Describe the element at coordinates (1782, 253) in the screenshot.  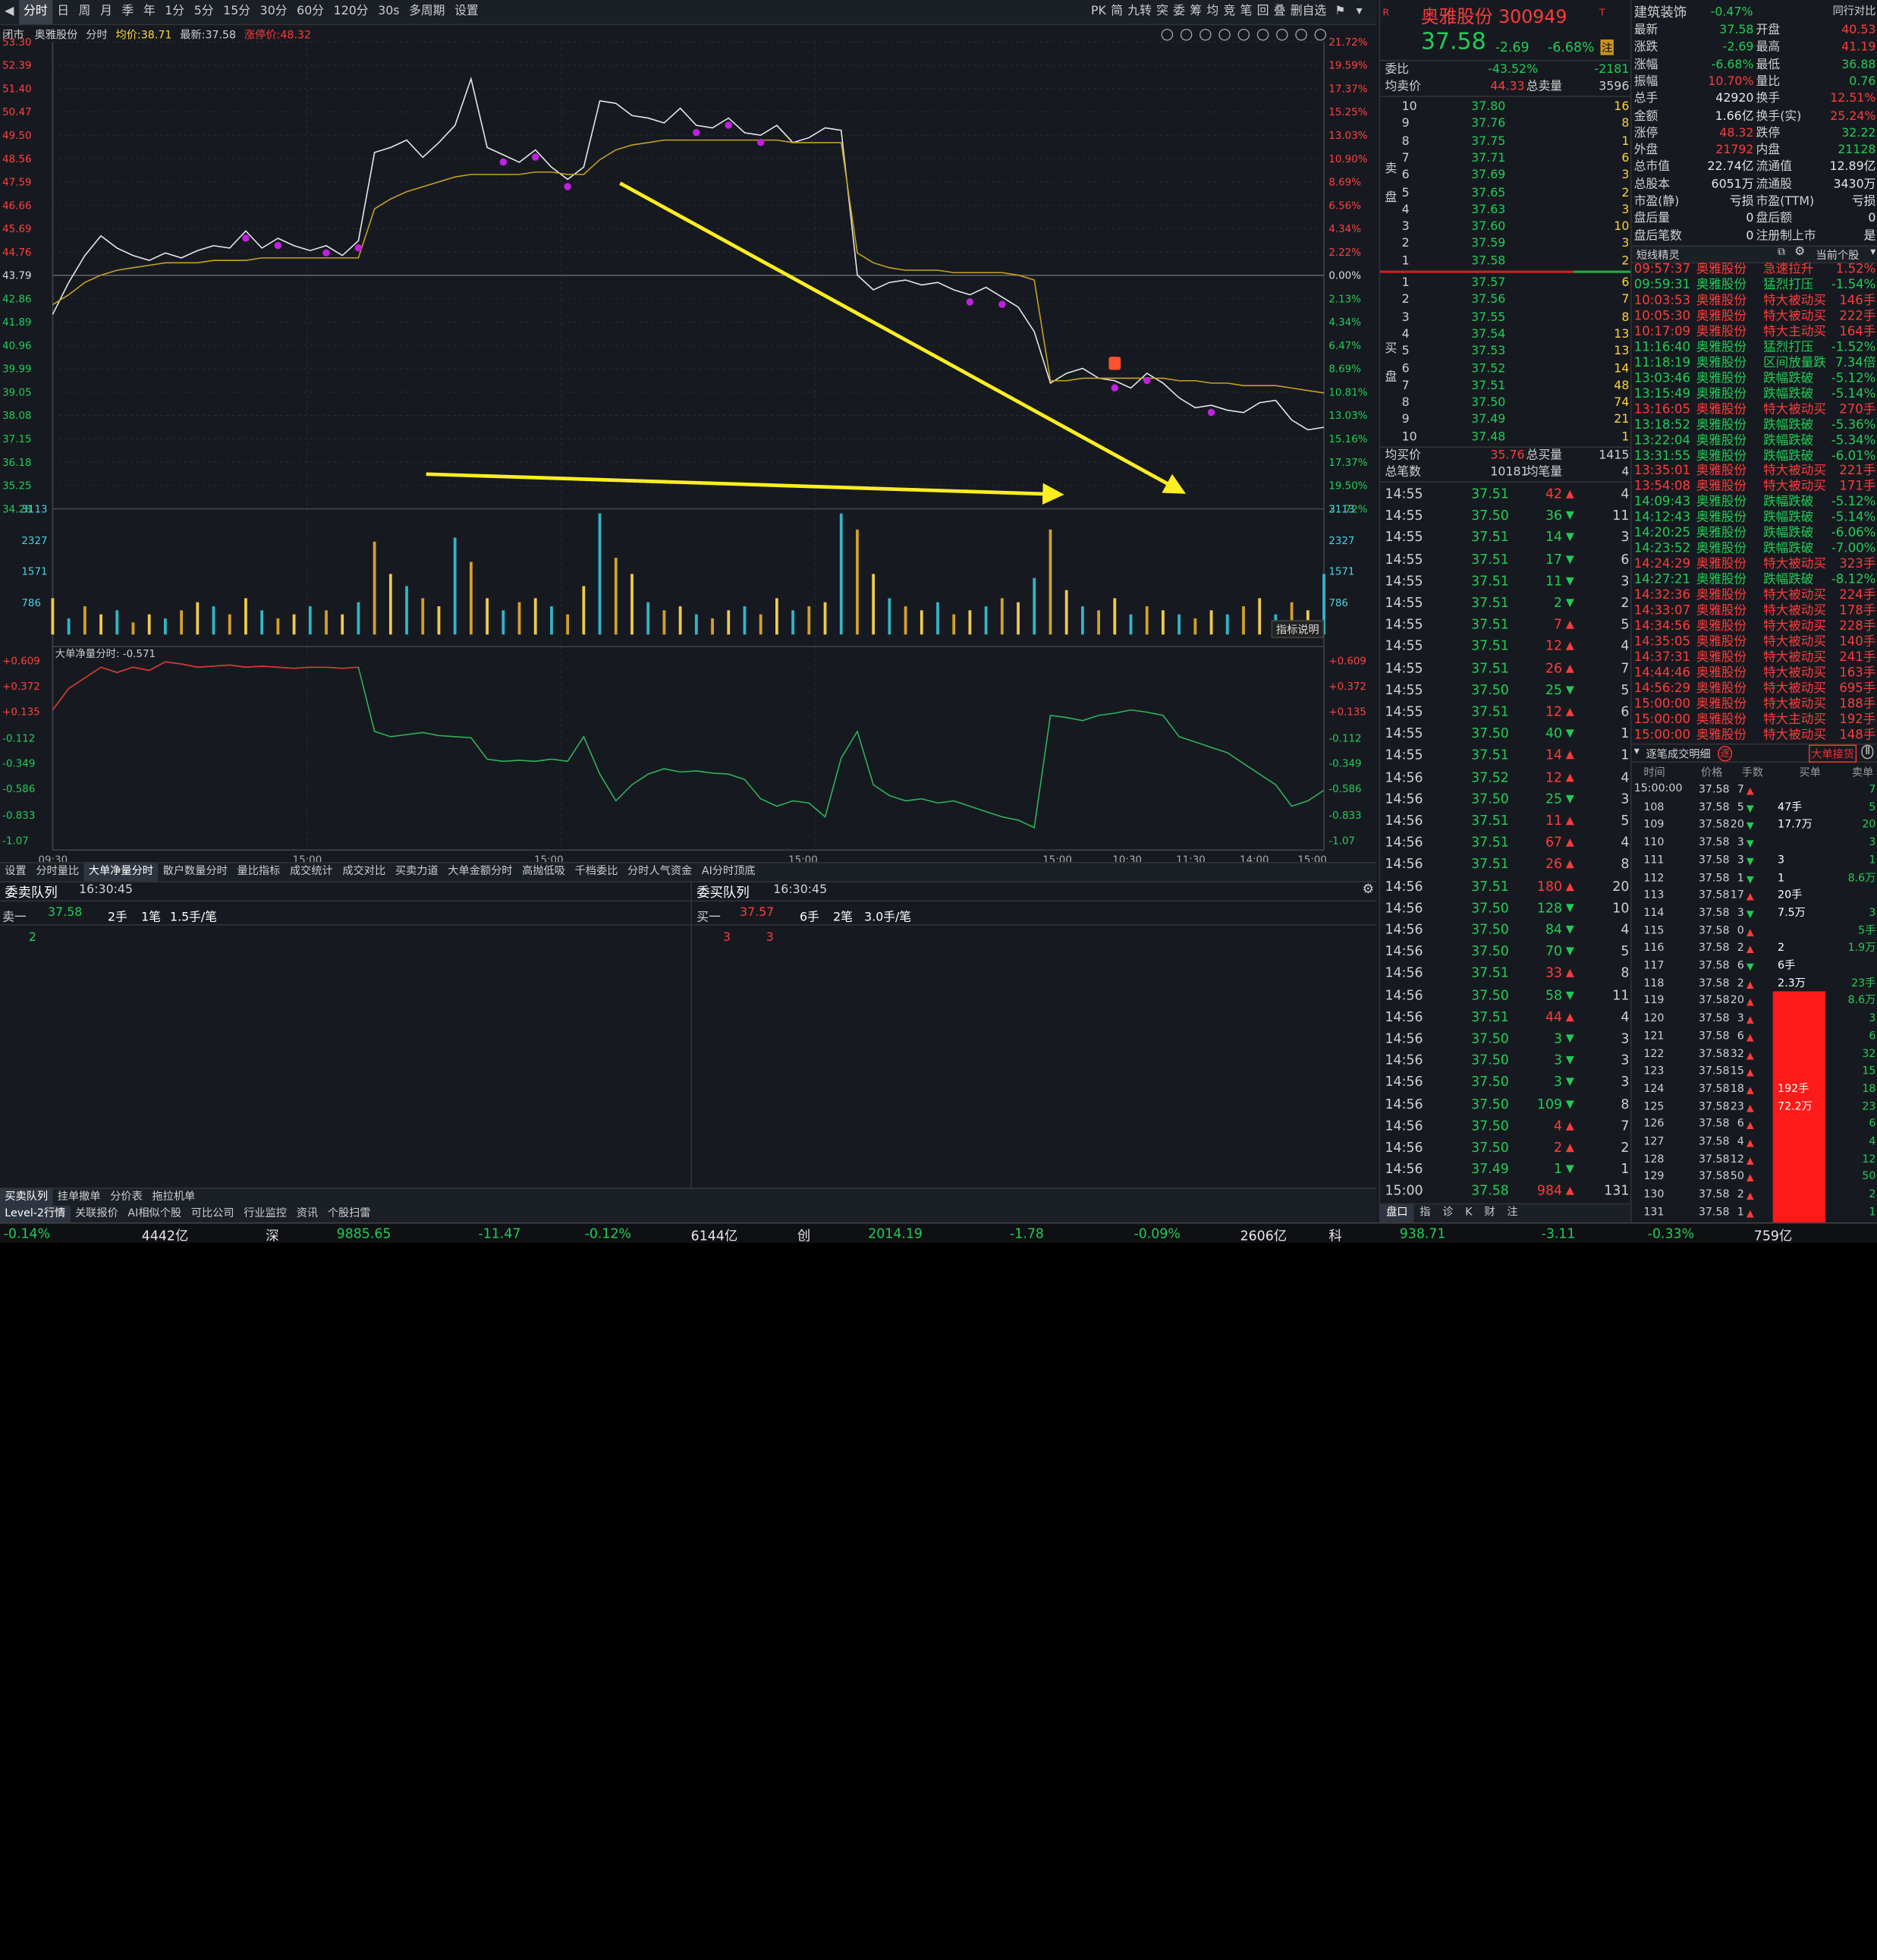
I see `expand-icon: ⧉` at that location.